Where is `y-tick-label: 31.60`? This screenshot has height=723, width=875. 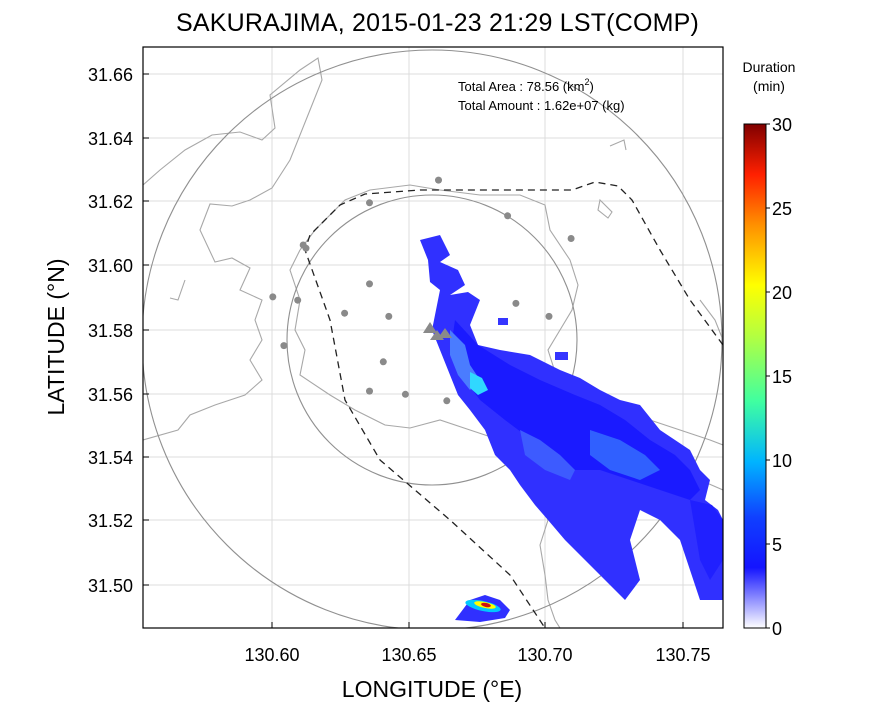 y-tick-label: 31.60 is located at coordinates (110, 266).